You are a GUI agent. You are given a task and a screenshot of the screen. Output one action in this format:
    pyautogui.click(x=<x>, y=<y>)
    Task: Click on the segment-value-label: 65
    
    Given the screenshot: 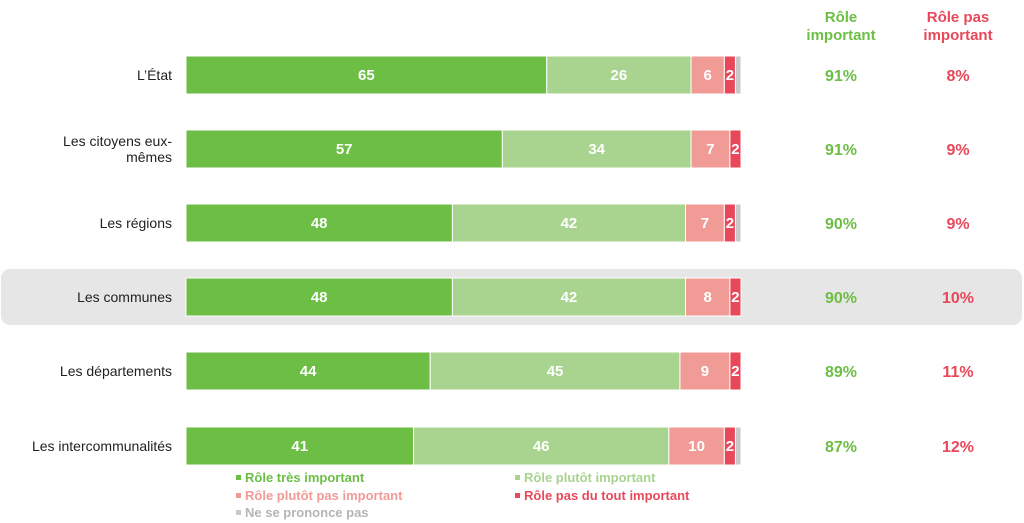 What is the action you would take?
    pyautogui.click(x=366, y=75)
    